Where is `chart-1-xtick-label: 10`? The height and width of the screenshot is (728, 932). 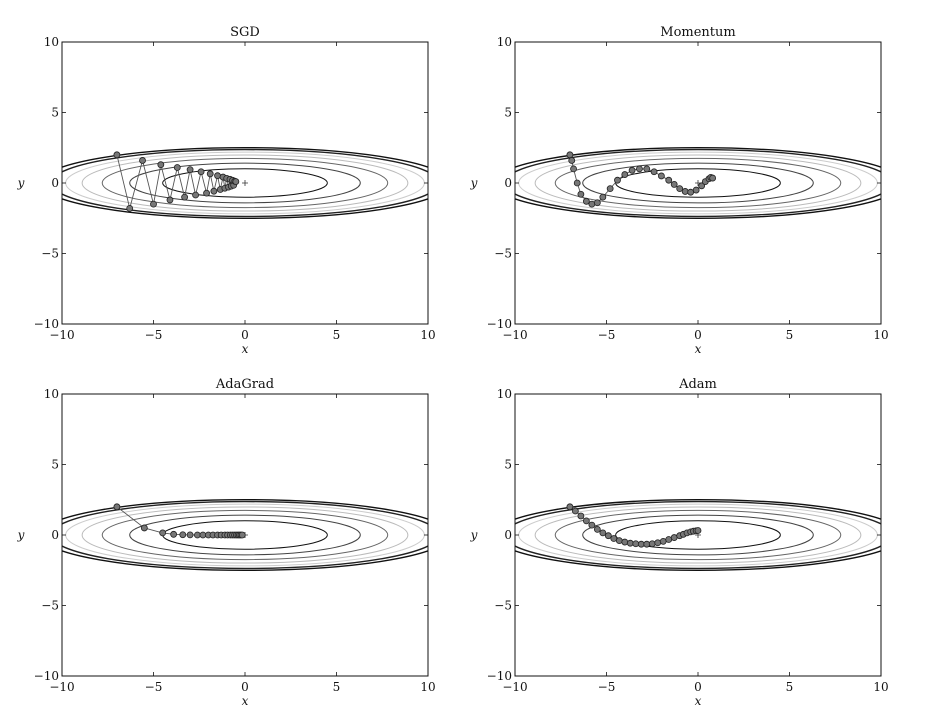
chart-1-xtick-label: 10 is located at coordinates (427, 335).